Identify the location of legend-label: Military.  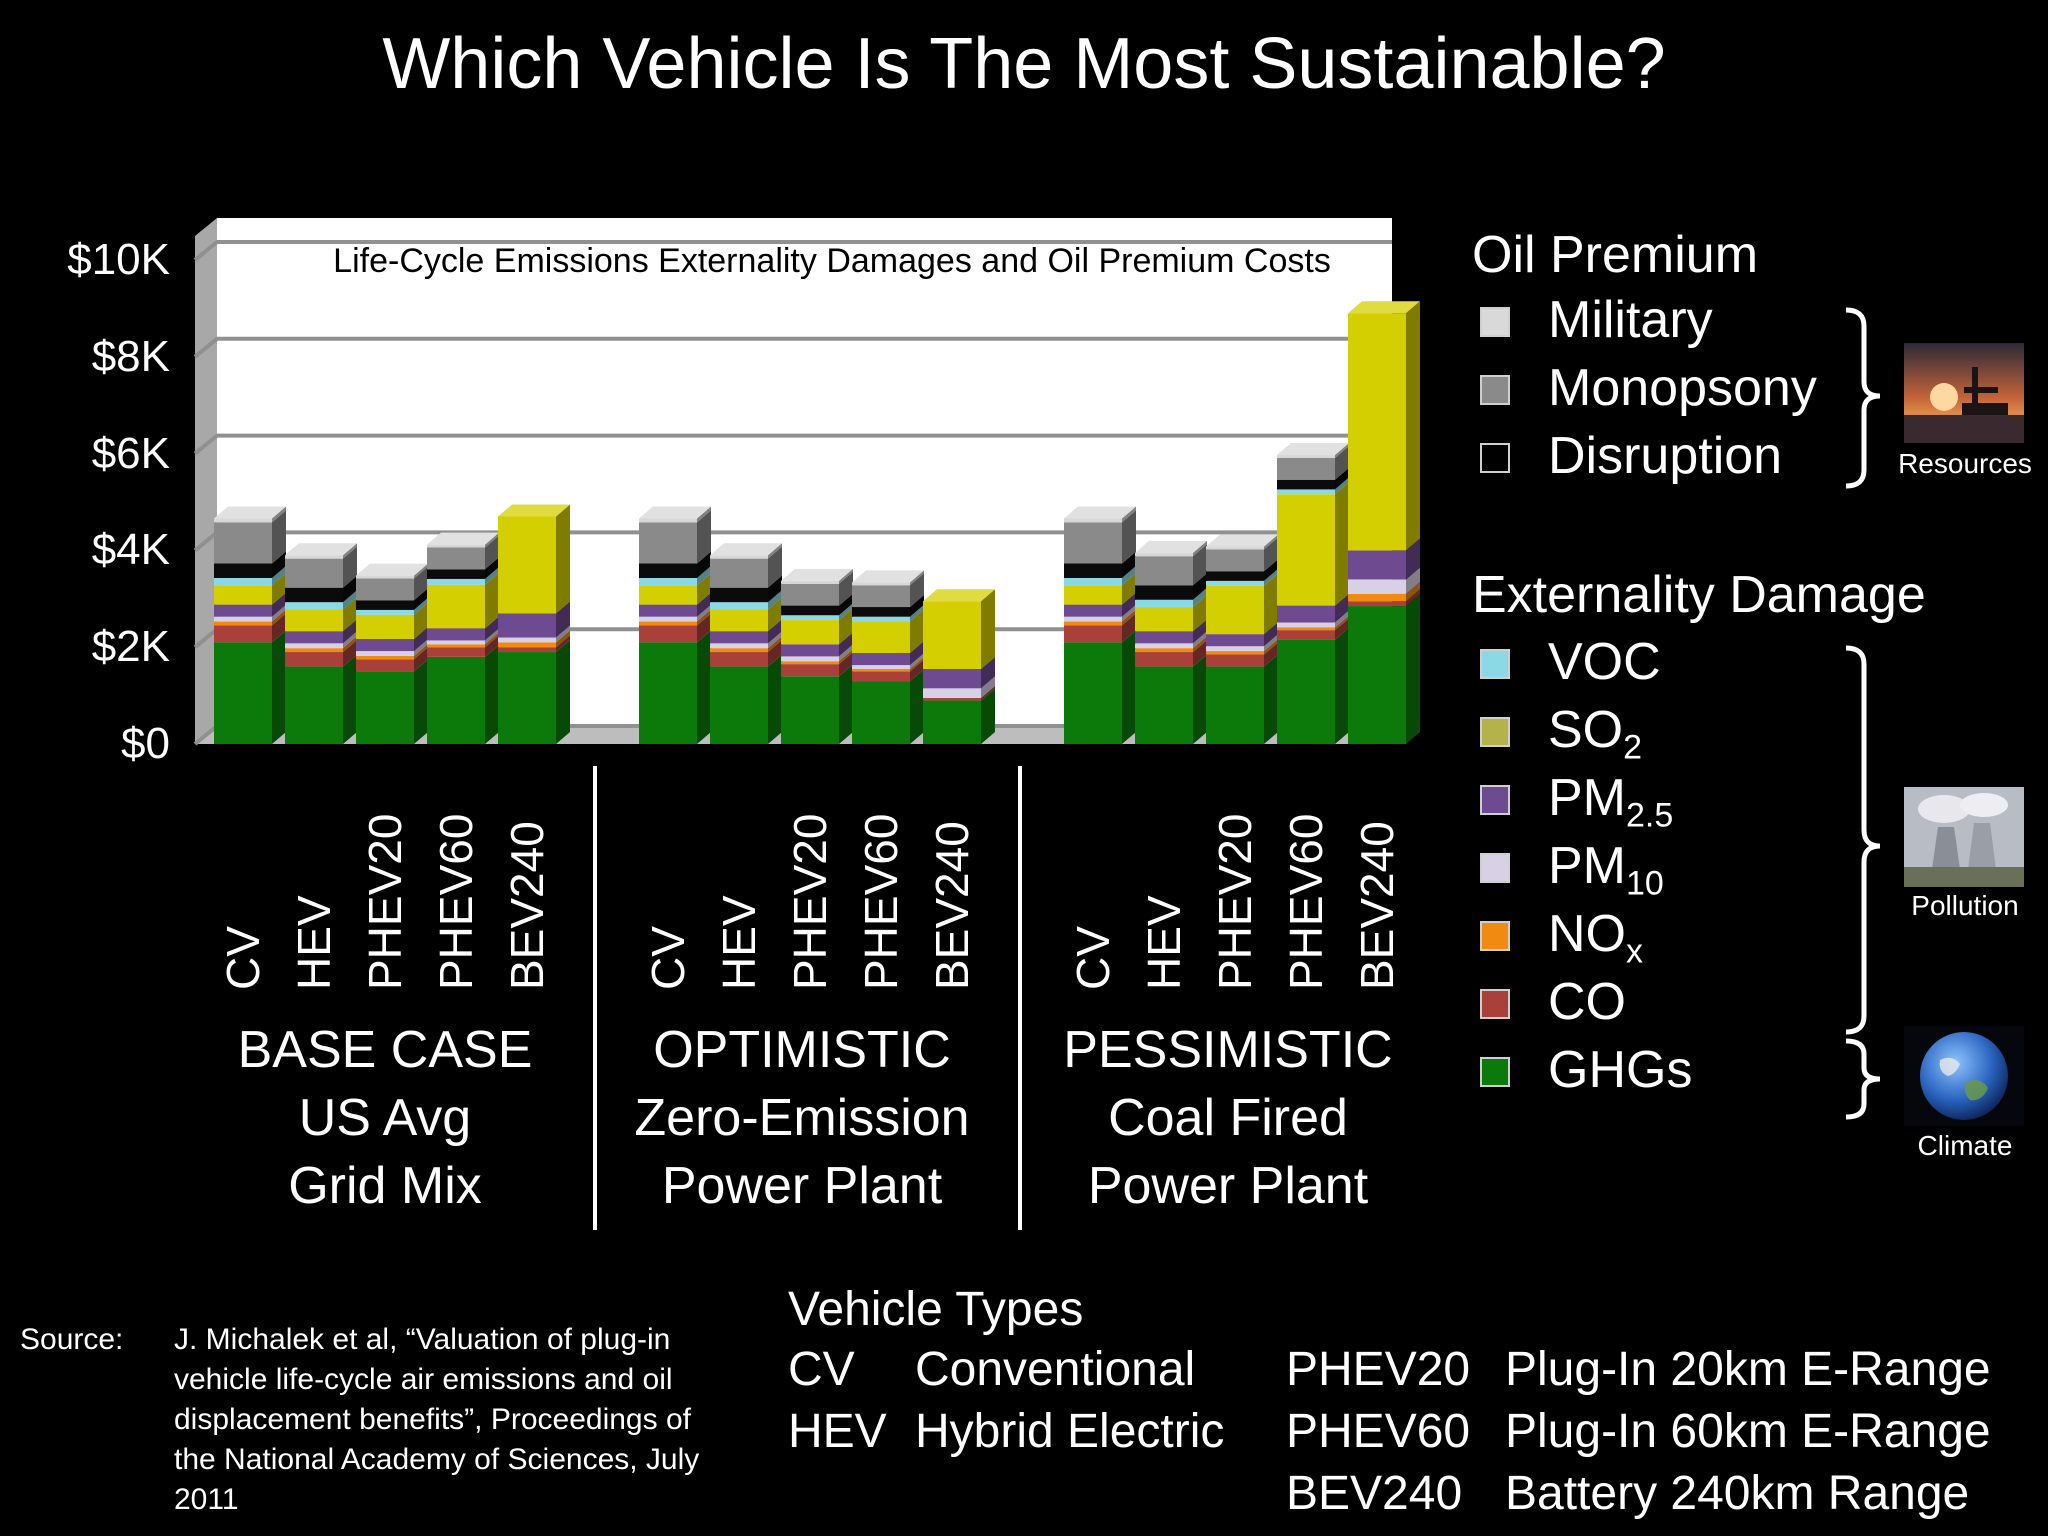
(1630, 320).